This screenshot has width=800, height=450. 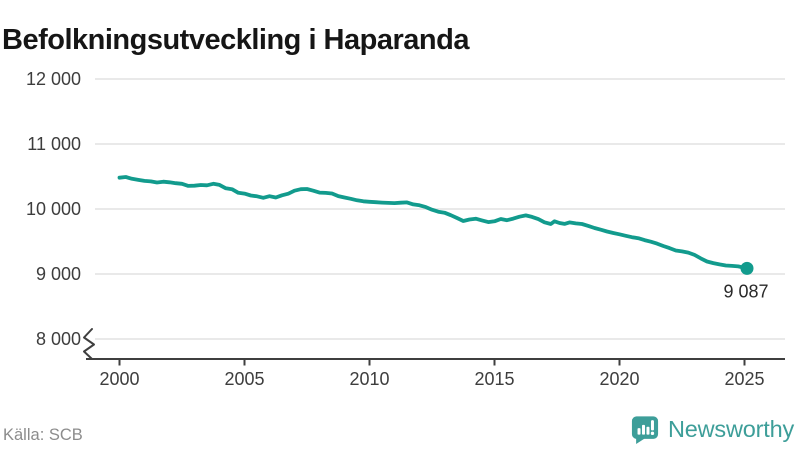 I want to click on x-tick-label: 2020, so click(x=619, y=379).